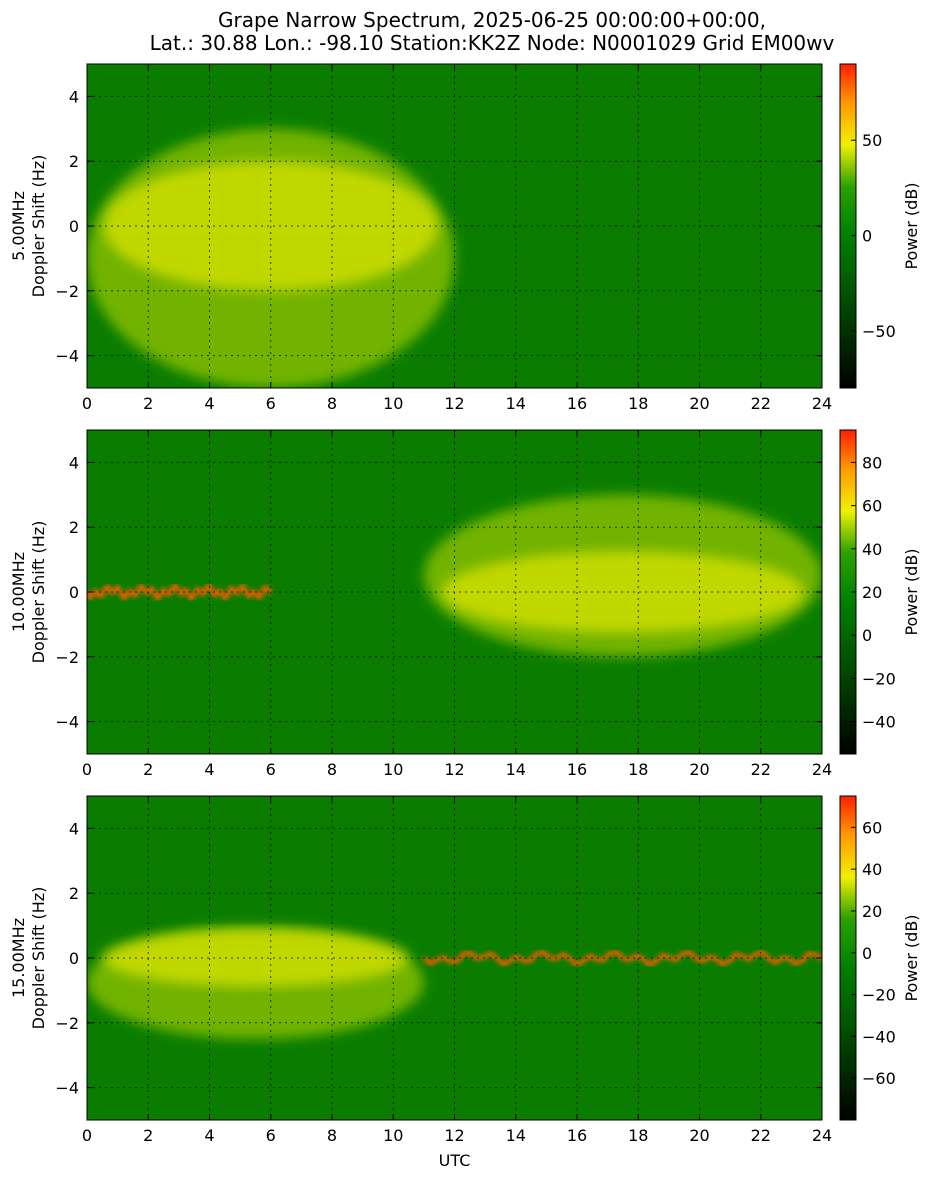 This screenshot has width=932, height=1182. What do you see at coordinates (879, 1078) in the screenshot?
I see `colorbar-tick-label: −60` at bounding box center [879, 1078].